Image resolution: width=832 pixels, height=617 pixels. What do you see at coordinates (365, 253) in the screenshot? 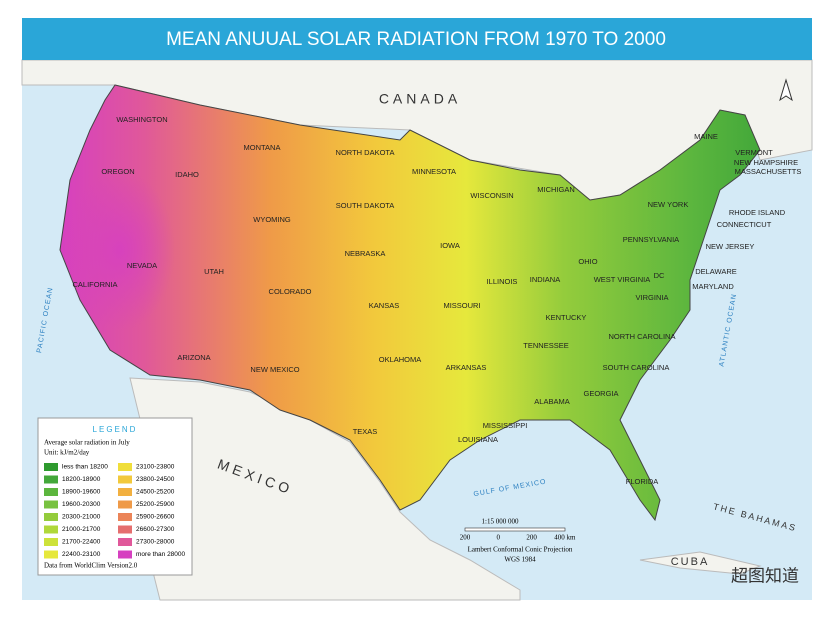
I see `state-label: NEBRASKA` at bounding box center [365, 253].